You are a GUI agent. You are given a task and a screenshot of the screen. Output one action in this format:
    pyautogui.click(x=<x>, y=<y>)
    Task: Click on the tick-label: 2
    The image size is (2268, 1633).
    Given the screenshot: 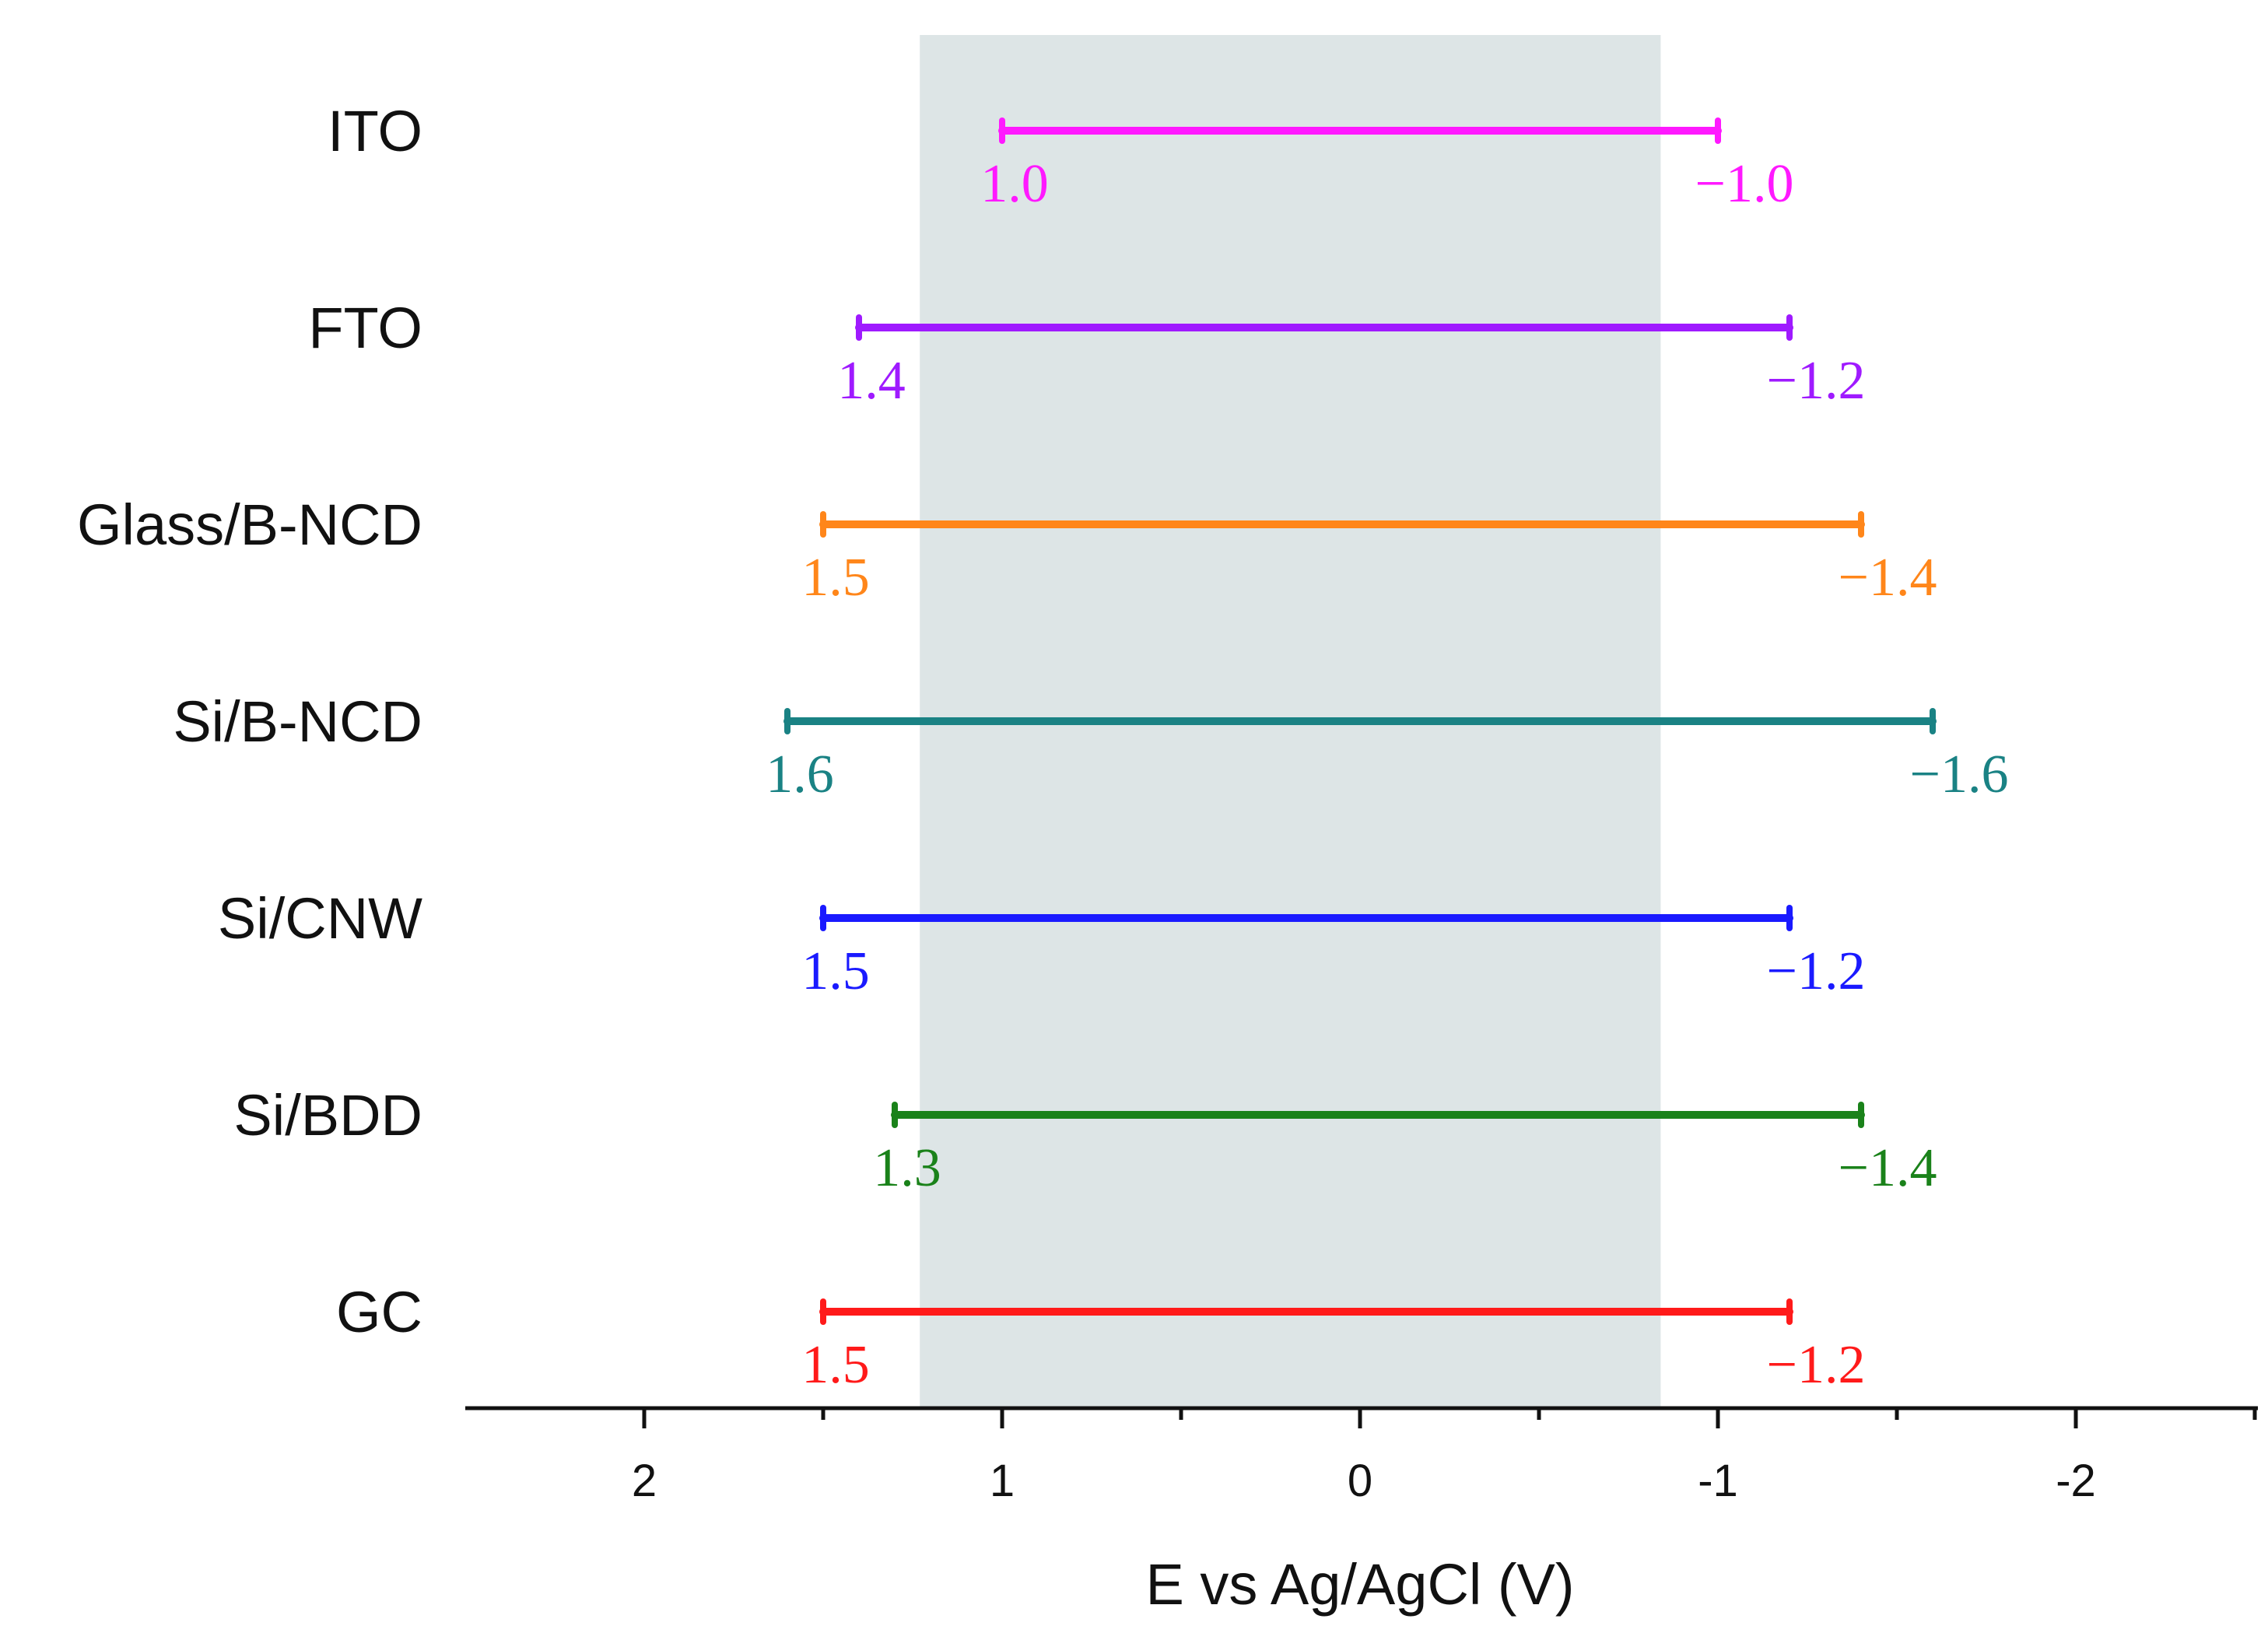 What is the action you would take?
    pyautogui.click(x=645, y=1481)
    